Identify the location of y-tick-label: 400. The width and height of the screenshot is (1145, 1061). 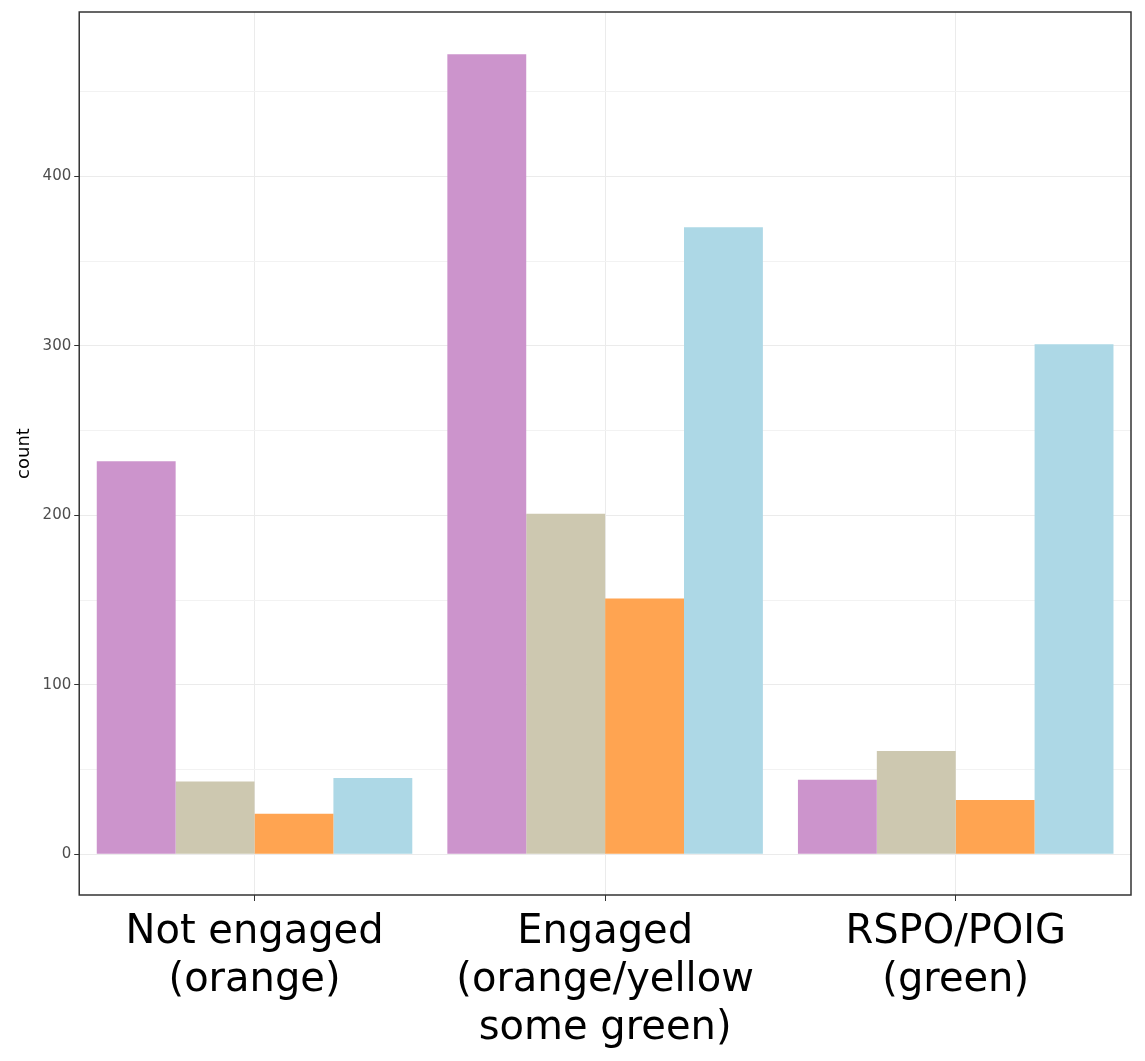
(57, 175).